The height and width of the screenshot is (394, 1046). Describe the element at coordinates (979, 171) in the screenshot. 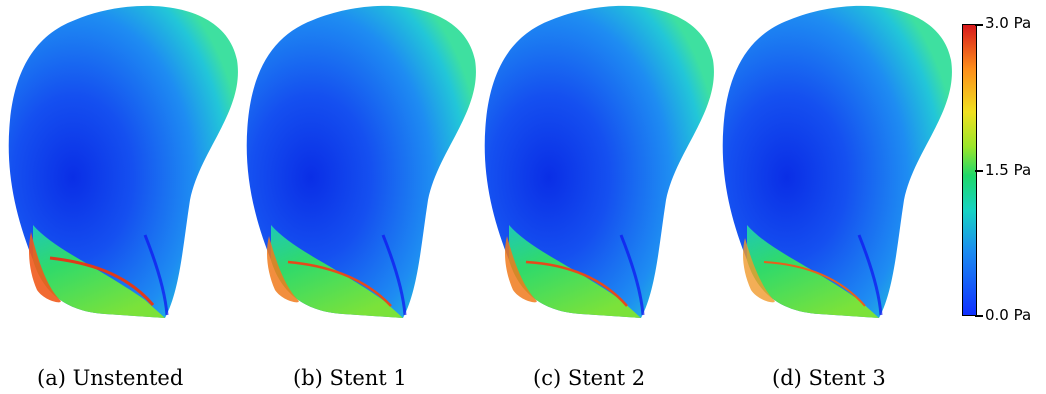

I see `colorbar-tick-mid` at that location.